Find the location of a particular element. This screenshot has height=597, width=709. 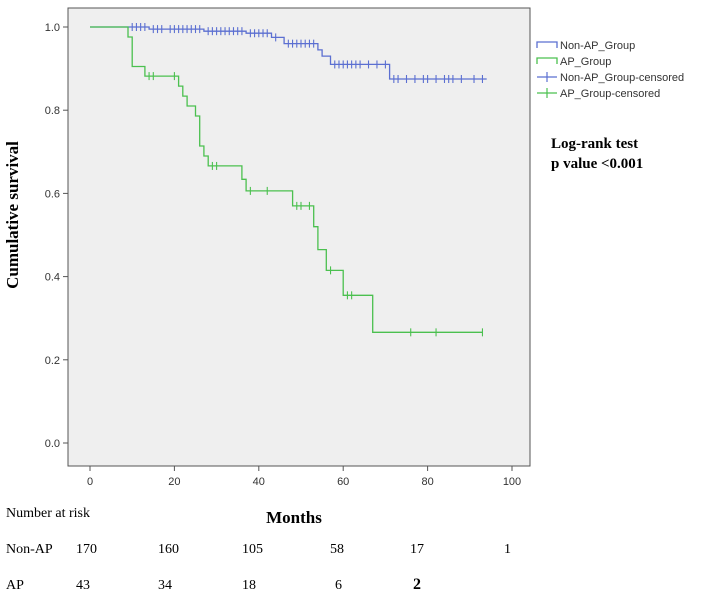

x-tick-label: 40 is located at coordinates (259, 482).